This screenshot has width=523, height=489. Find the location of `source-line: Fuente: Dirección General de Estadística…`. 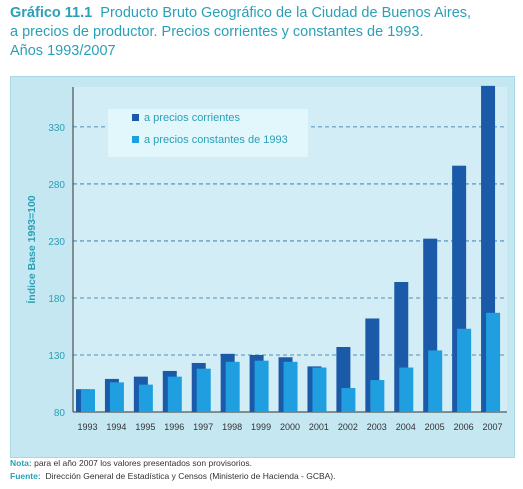

source-line: Fuente: Dirección General de Estadística… is located at coordinates (262, 476).